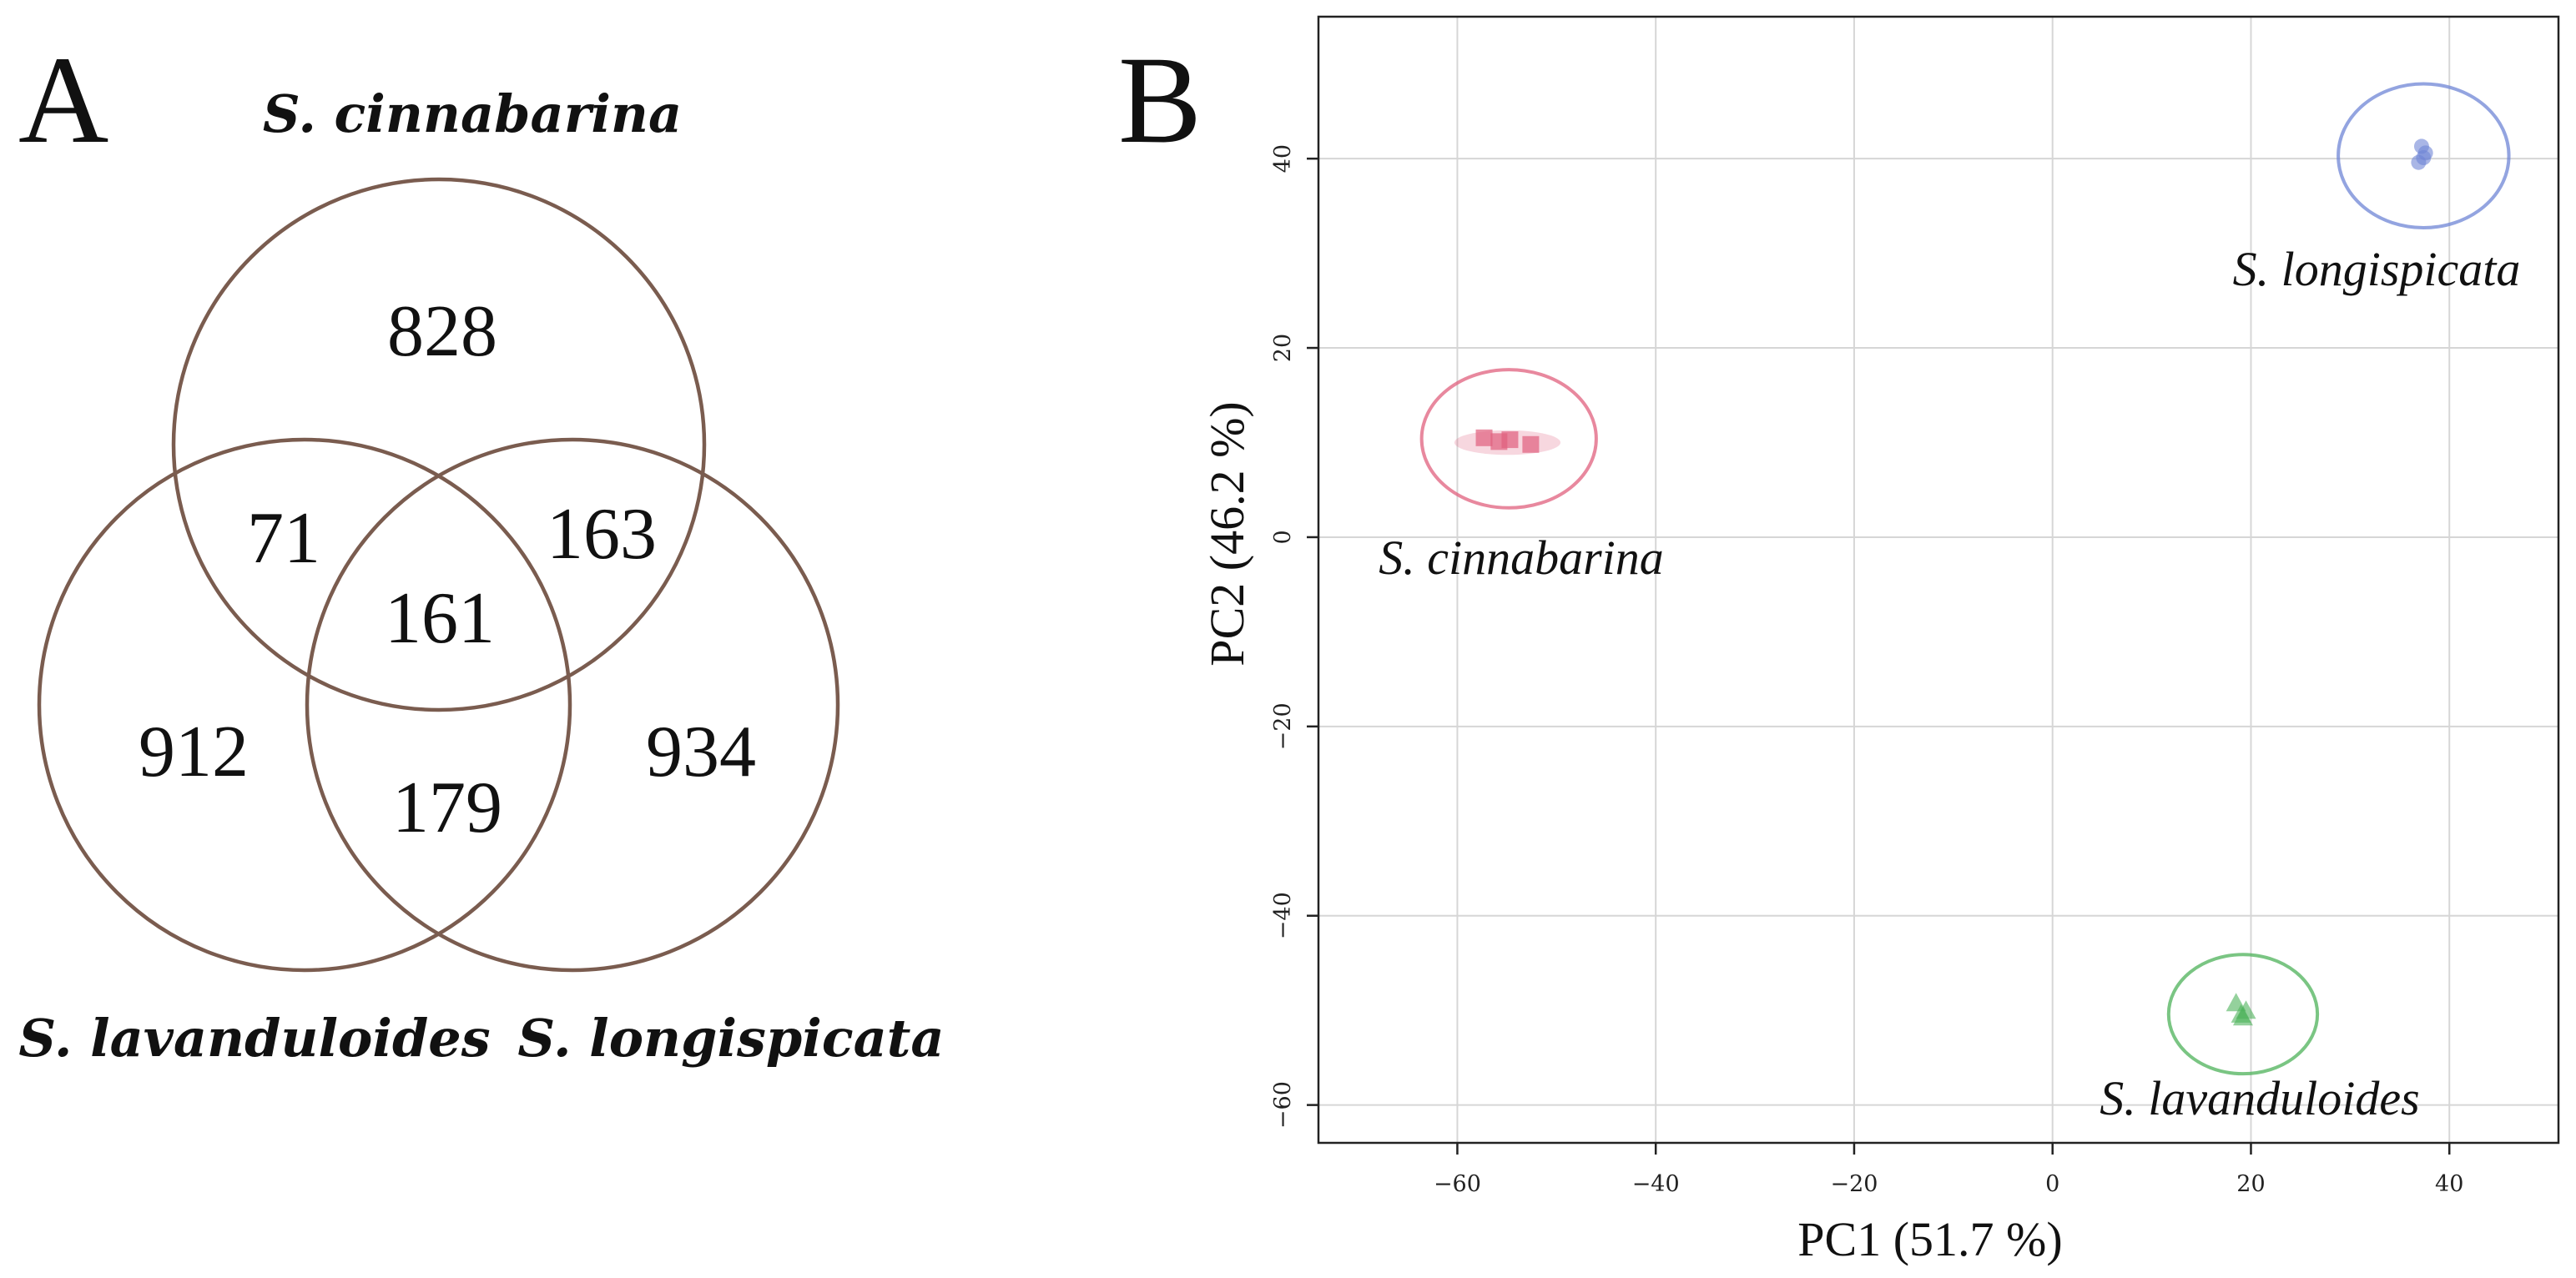 The height and width of the screenshot is (1278, 2576). What do you see at coordinates (1294, 636) in the screenshot?
I see `y-axis-ticks: −60 −40 −20 0 20 40` at bounding box center [1294, 636].